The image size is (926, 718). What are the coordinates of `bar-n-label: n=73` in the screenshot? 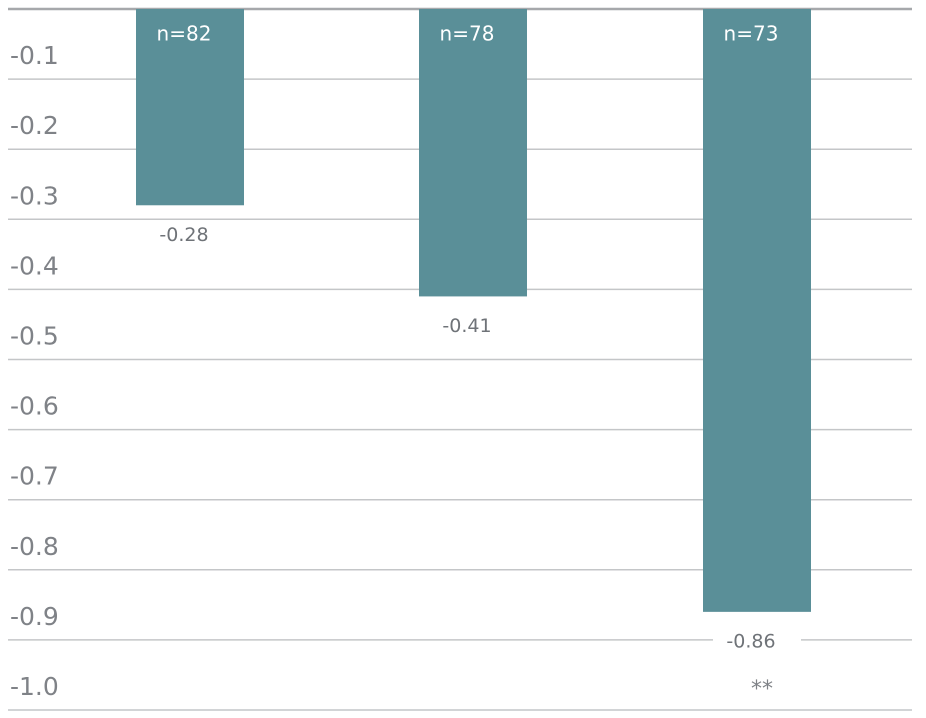 It's located at (751, 34).